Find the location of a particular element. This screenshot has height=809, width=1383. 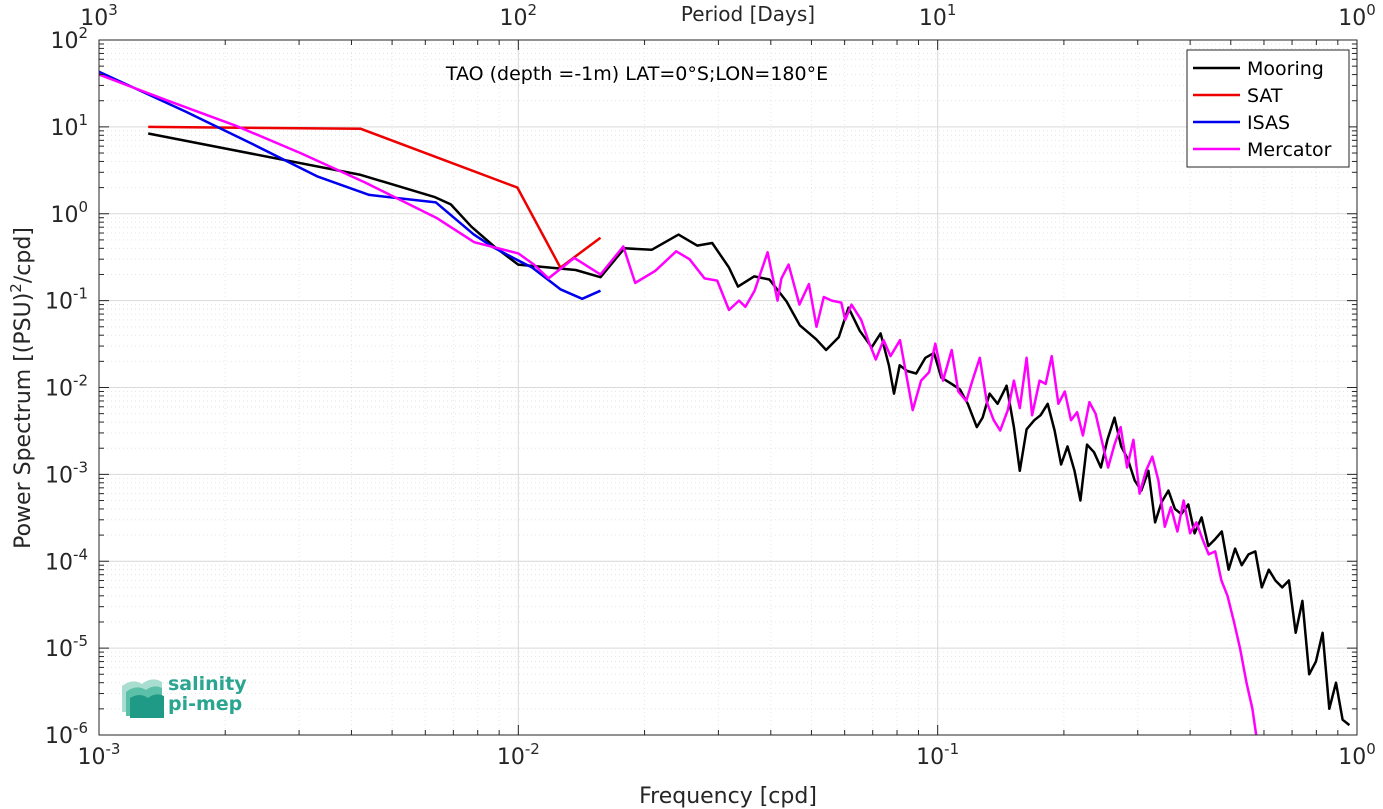

x-tick-label: 10⁰ is located at coordinates (1357, 755).